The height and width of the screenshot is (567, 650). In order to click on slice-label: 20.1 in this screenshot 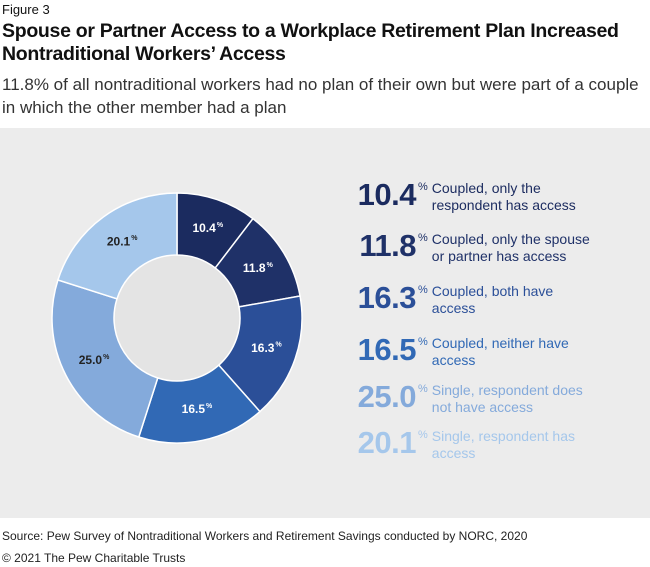, I will do `click(119, 241)`.